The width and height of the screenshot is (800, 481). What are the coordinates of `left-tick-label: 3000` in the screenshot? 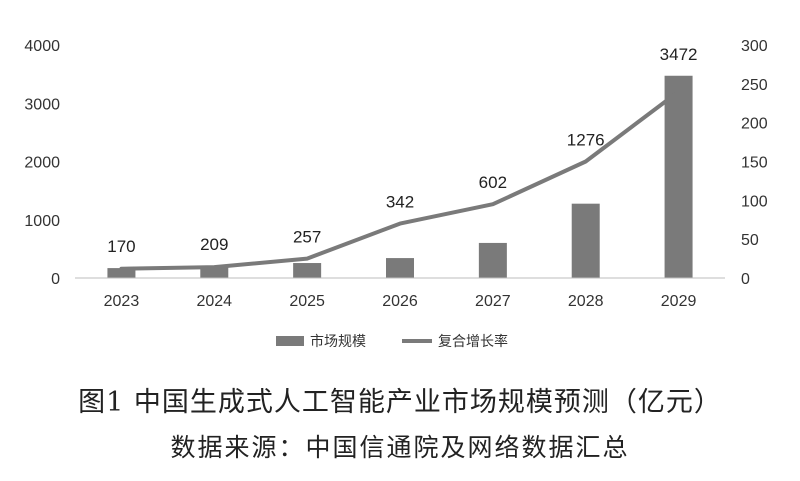 It's located at (42, 104).